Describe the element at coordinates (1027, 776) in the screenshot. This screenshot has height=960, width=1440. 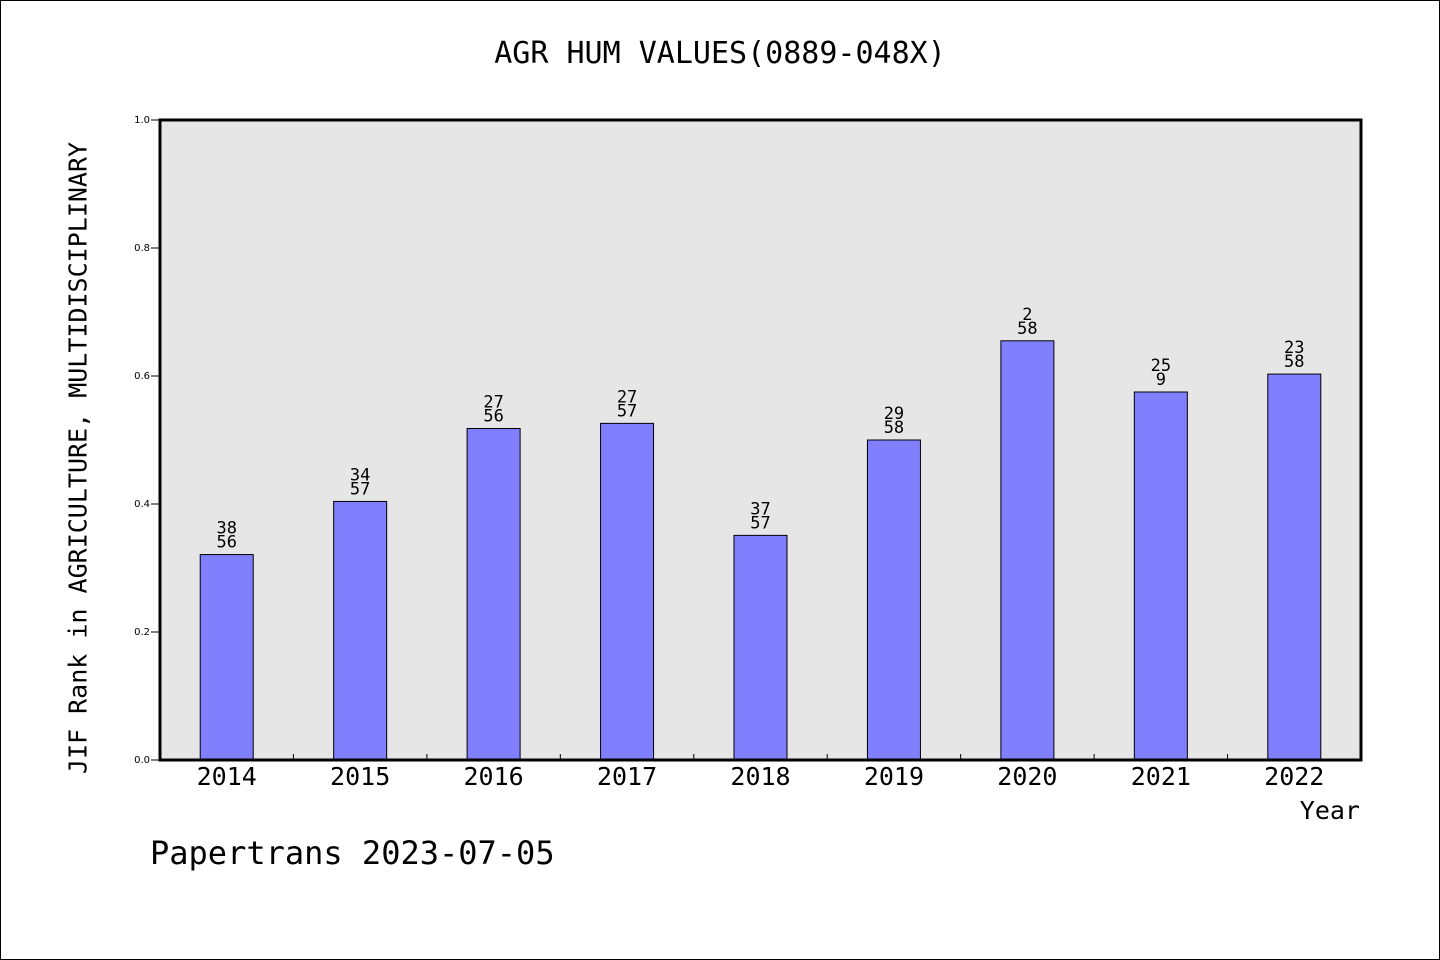
I see `x-tick-label-2020: 2020` at that location.